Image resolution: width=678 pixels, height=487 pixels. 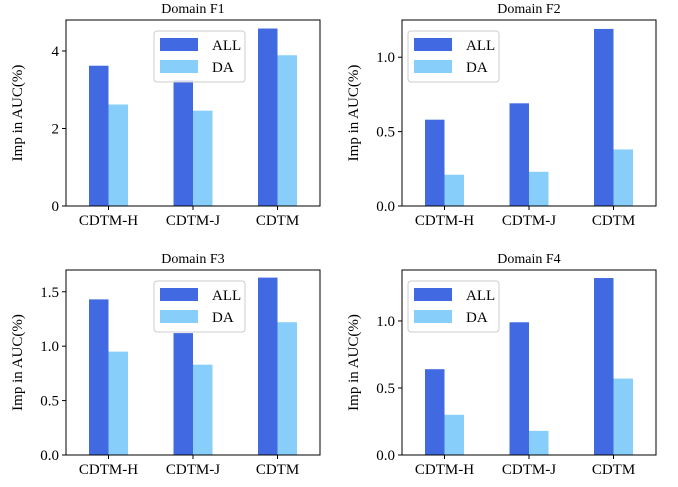 I want to click on y-tick-label: 1.5, so click(x=49, y=293).